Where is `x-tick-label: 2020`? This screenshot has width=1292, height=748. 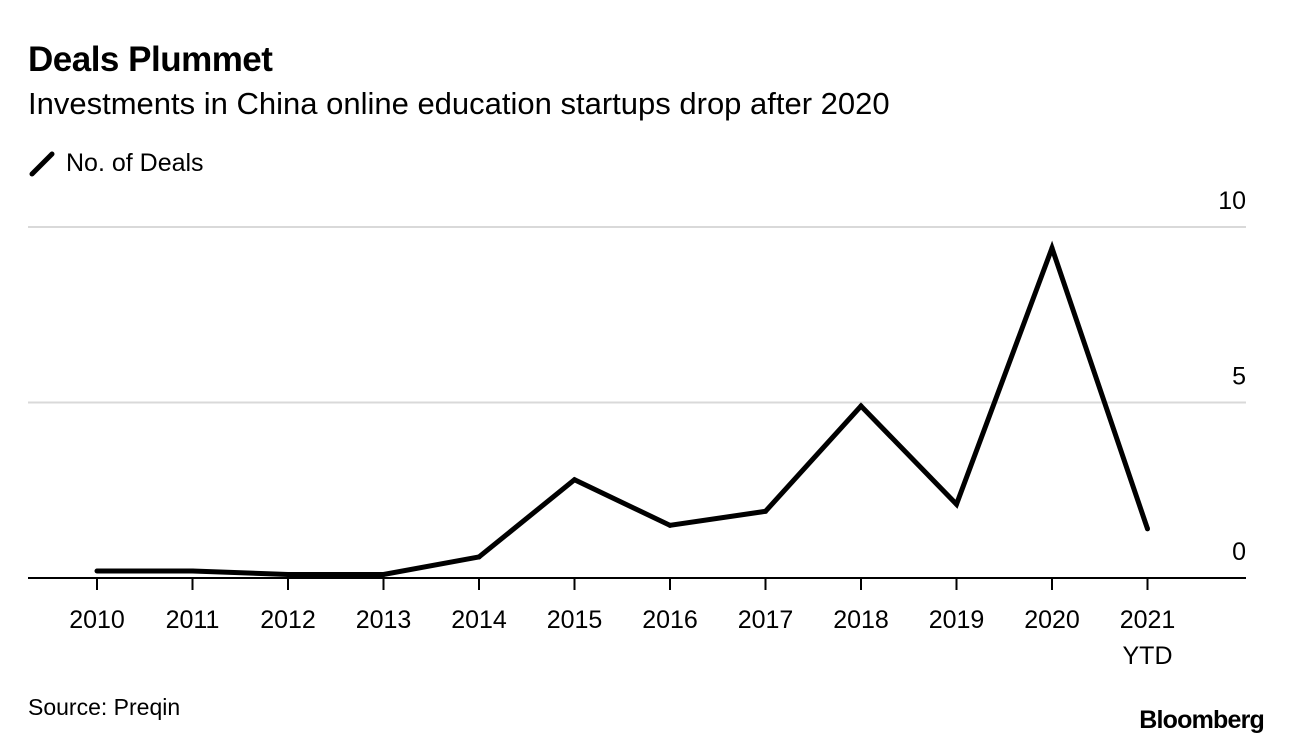
x-tick-label: 2020 is located at coordinates (1052, 620).